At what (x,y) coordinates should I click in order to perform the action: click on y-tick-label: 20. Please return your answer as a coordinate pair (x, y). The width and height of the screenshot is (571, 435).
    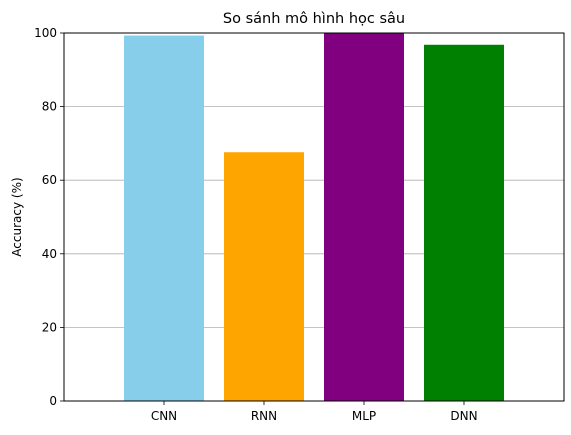
    Looking at the image, I should click on (49, 327).